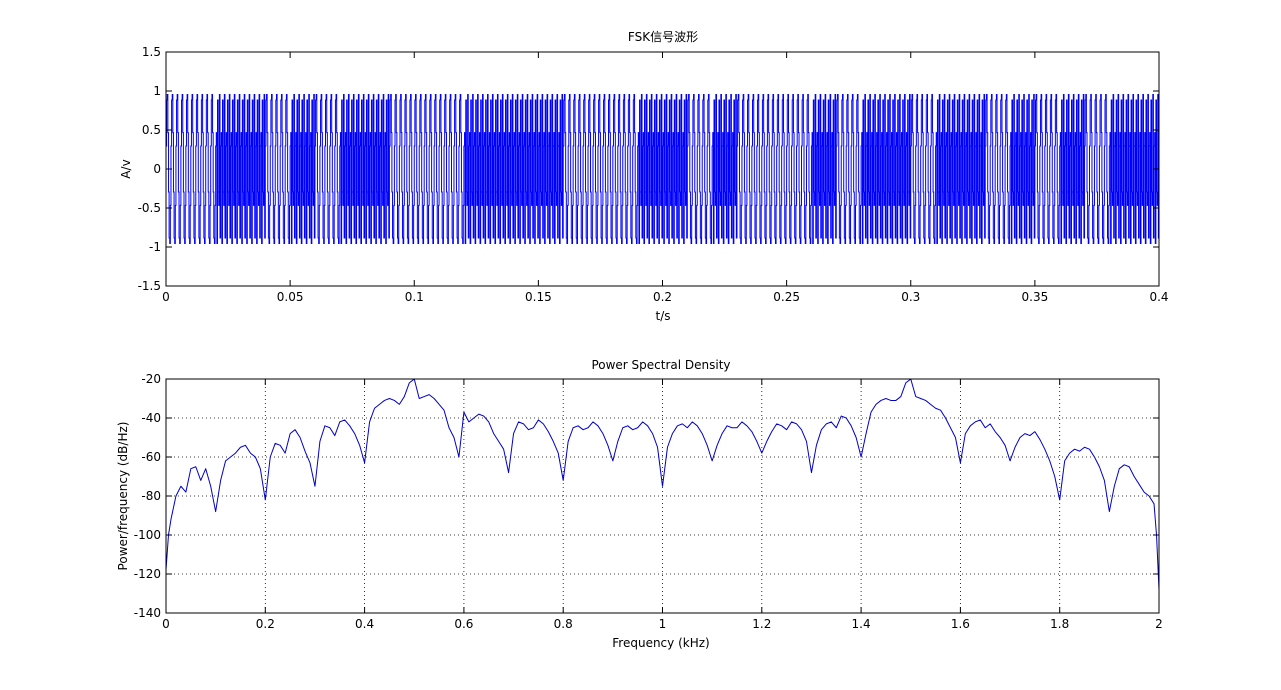  I want to click on psd-xtick-label: 0.2, so click(265, 624).